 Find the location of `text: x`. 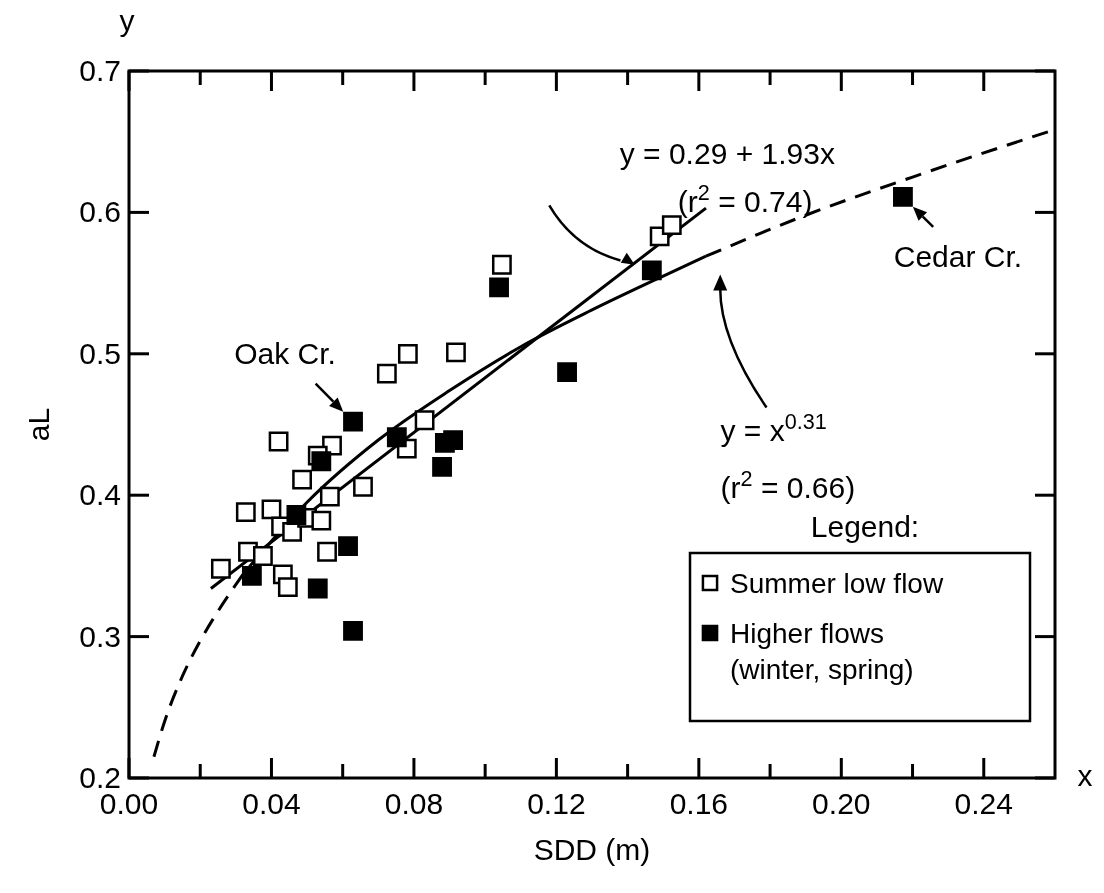

text: x is located at coordinates (1085, 775).